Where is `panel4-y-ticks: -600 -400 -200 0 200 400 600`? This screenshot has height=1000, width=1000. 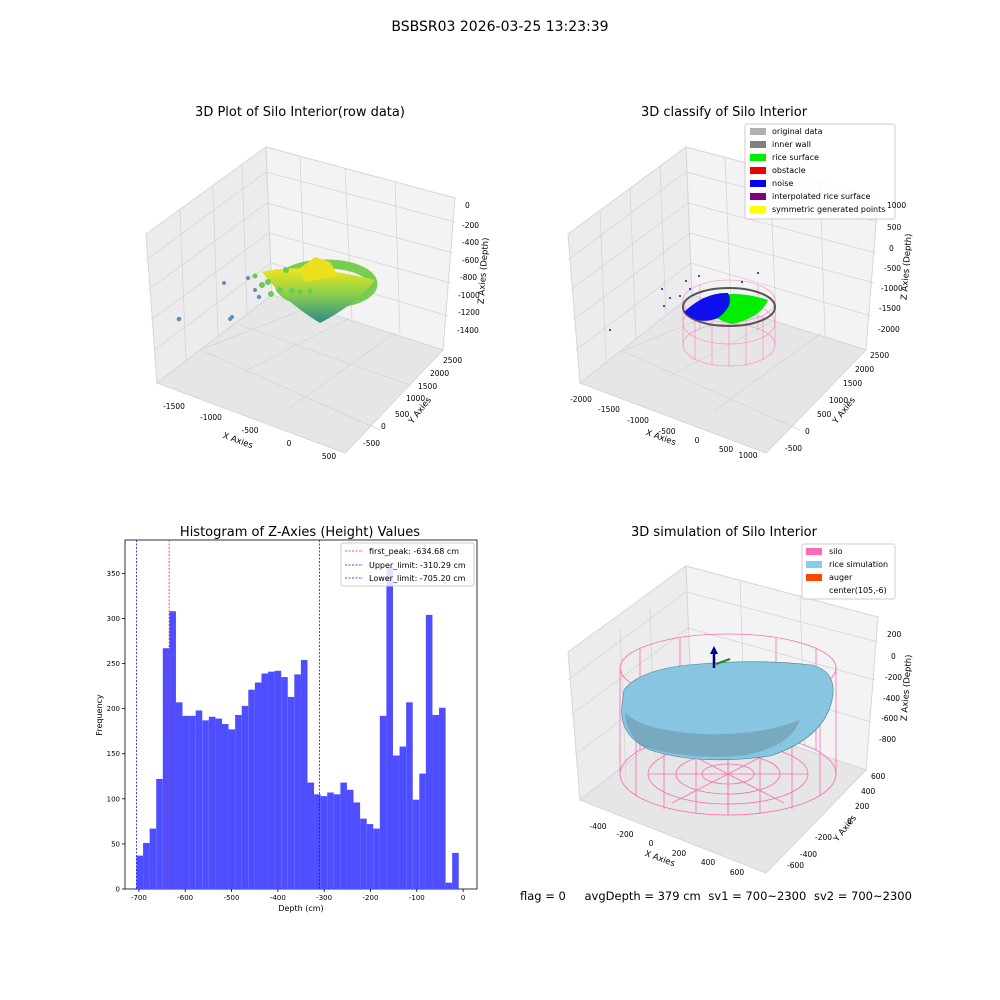 panel4-y-ticks: -600 -400 -200 0 200 400 600 is located at coordinates (836, 821).